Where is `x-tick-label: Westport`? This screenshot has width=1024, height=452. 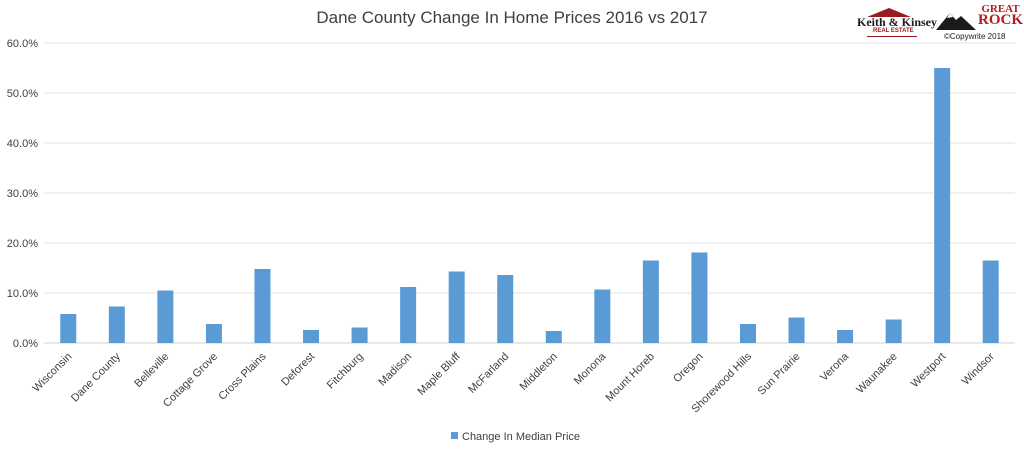
x-tick-label: Westport is located at coordinates (928, 370).